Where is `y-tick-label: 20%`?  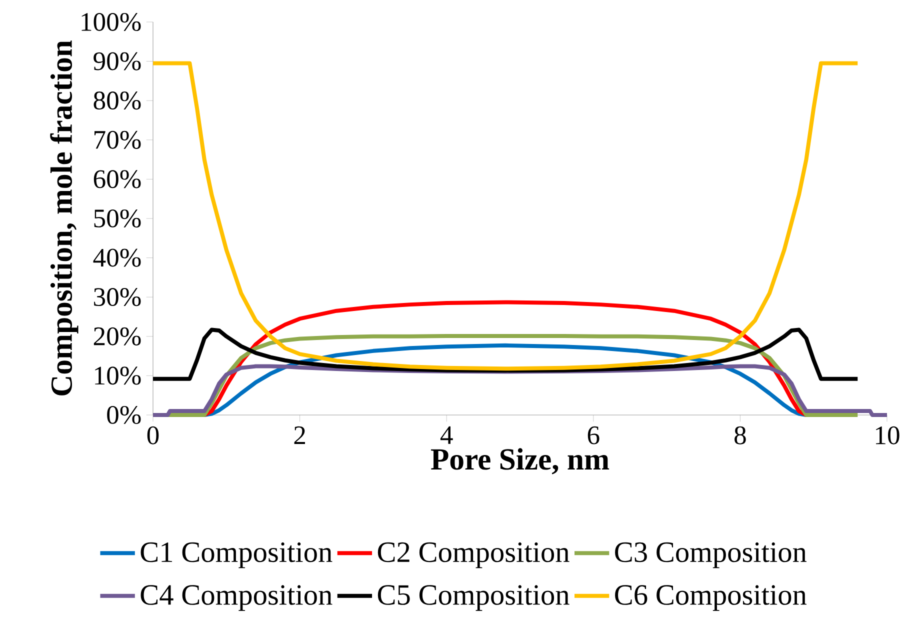
y-tick-label: 20% is located at coordinates (117, 336).